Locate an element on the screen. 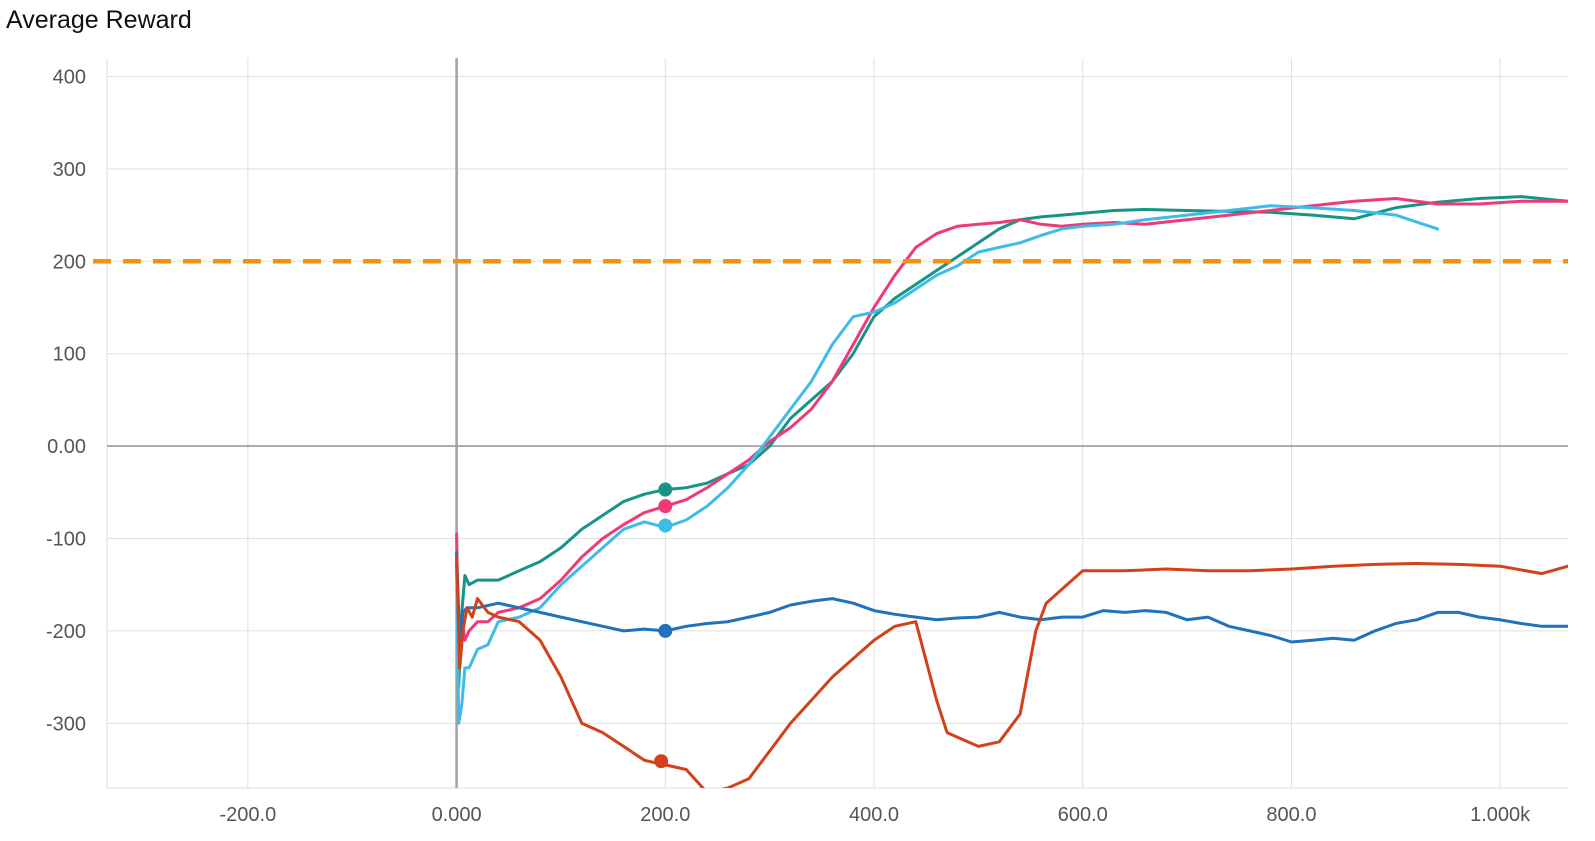  y-tick-label: -100 is located at coordinates (66, 540).